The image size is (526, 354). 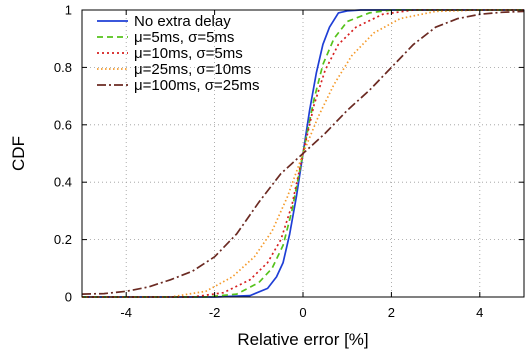 I want to click on y-tick-label: 0, so click(x=68, y=297).